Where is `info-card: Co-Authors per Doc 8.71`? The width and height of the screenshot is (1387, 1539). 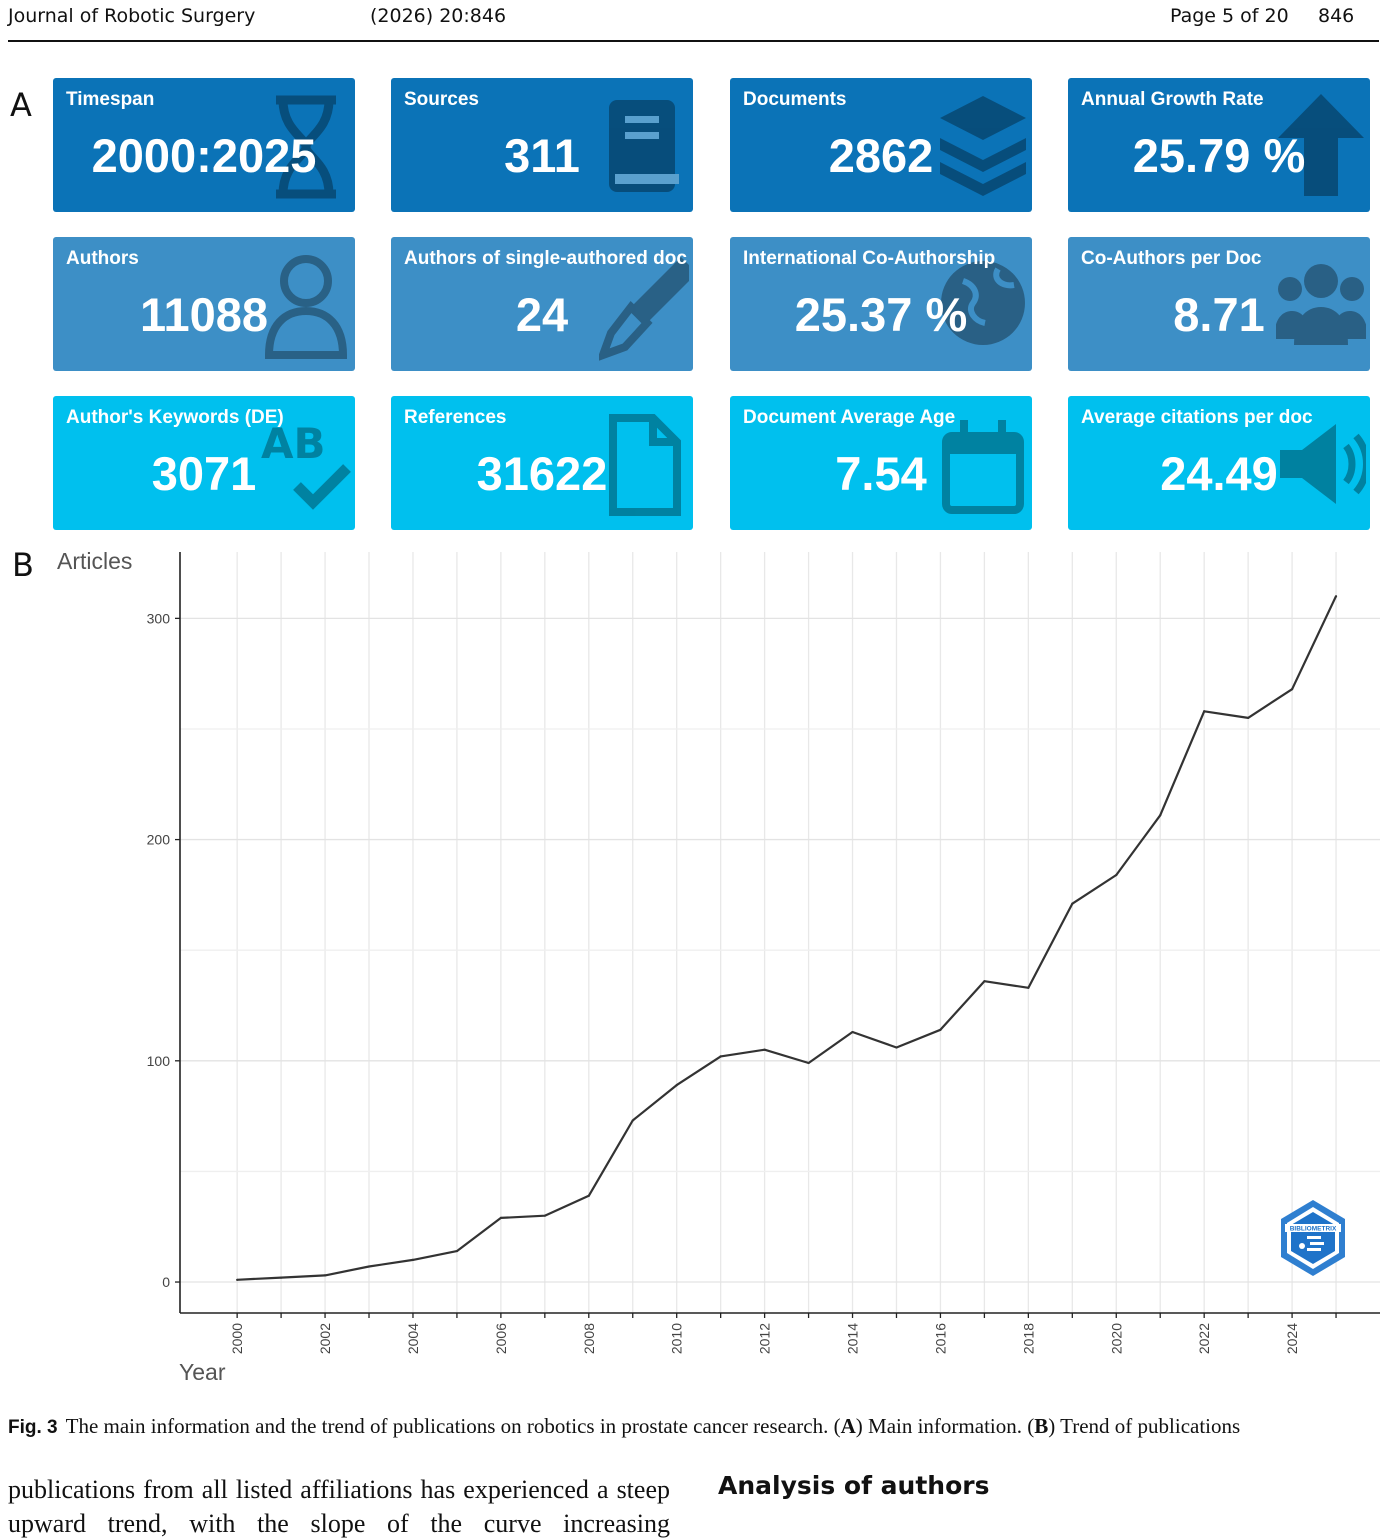
info-card: Co-Authors per Doc 8.71 is located at coordinates (1219, 304).